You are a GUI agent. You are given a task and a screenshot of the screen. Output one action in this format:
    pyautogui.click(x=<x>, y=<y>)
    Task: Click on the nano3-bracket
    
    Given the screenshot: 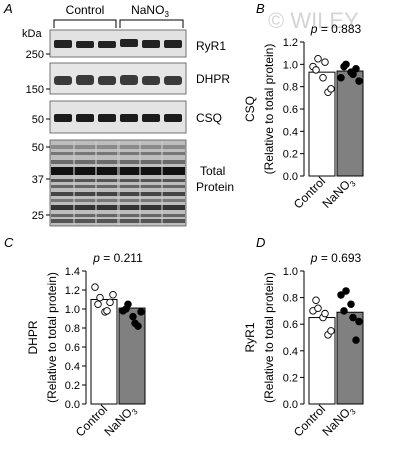 What is the action you would take?
    pyautogui.click(x=151, y=23)
    